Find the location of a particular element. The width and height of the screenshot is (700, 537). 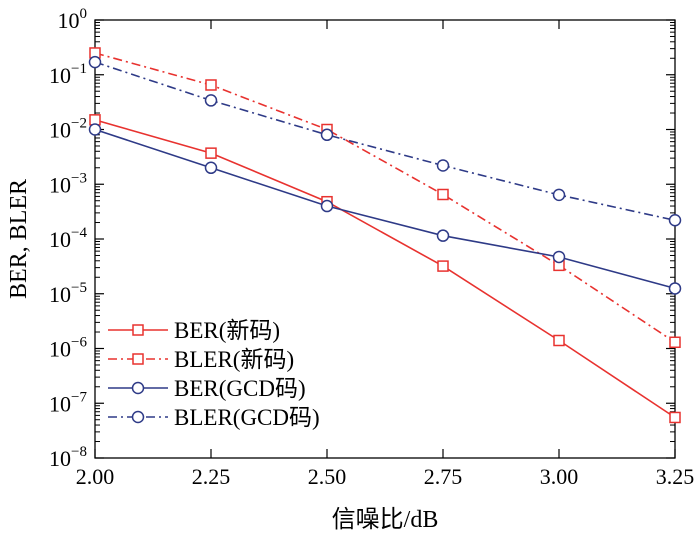

y-tick-label: 10⁻¹ is located at coordinates (68, 74).